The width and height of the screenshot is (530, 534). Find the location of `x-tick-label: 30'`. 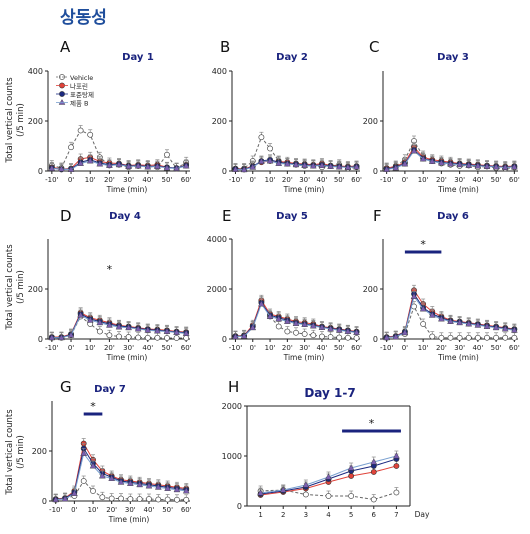

x-tick-label: 30' is located at coordinates (459, 180).